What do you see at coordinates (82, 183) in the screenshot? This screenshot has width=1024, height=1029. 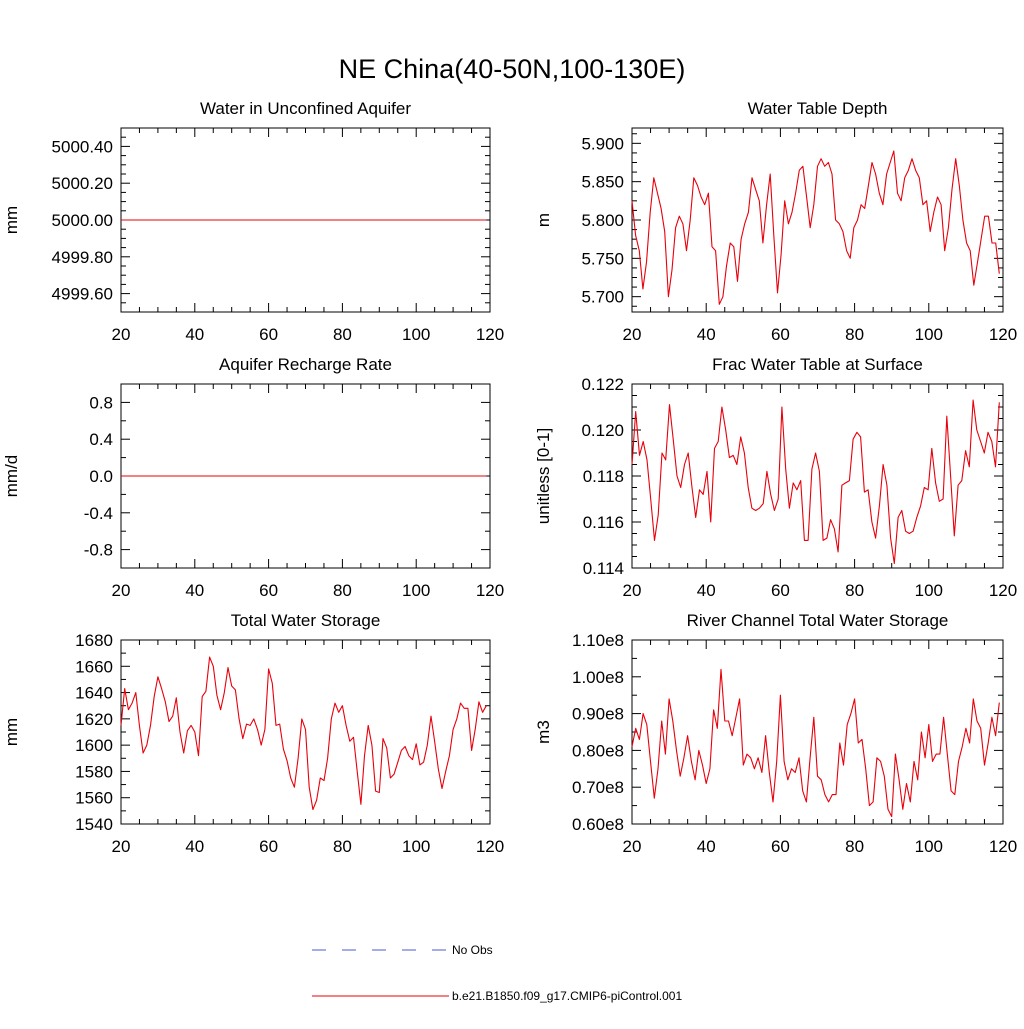 I see `y-tick-label: 5000.20` at bounding box center [82, 183].